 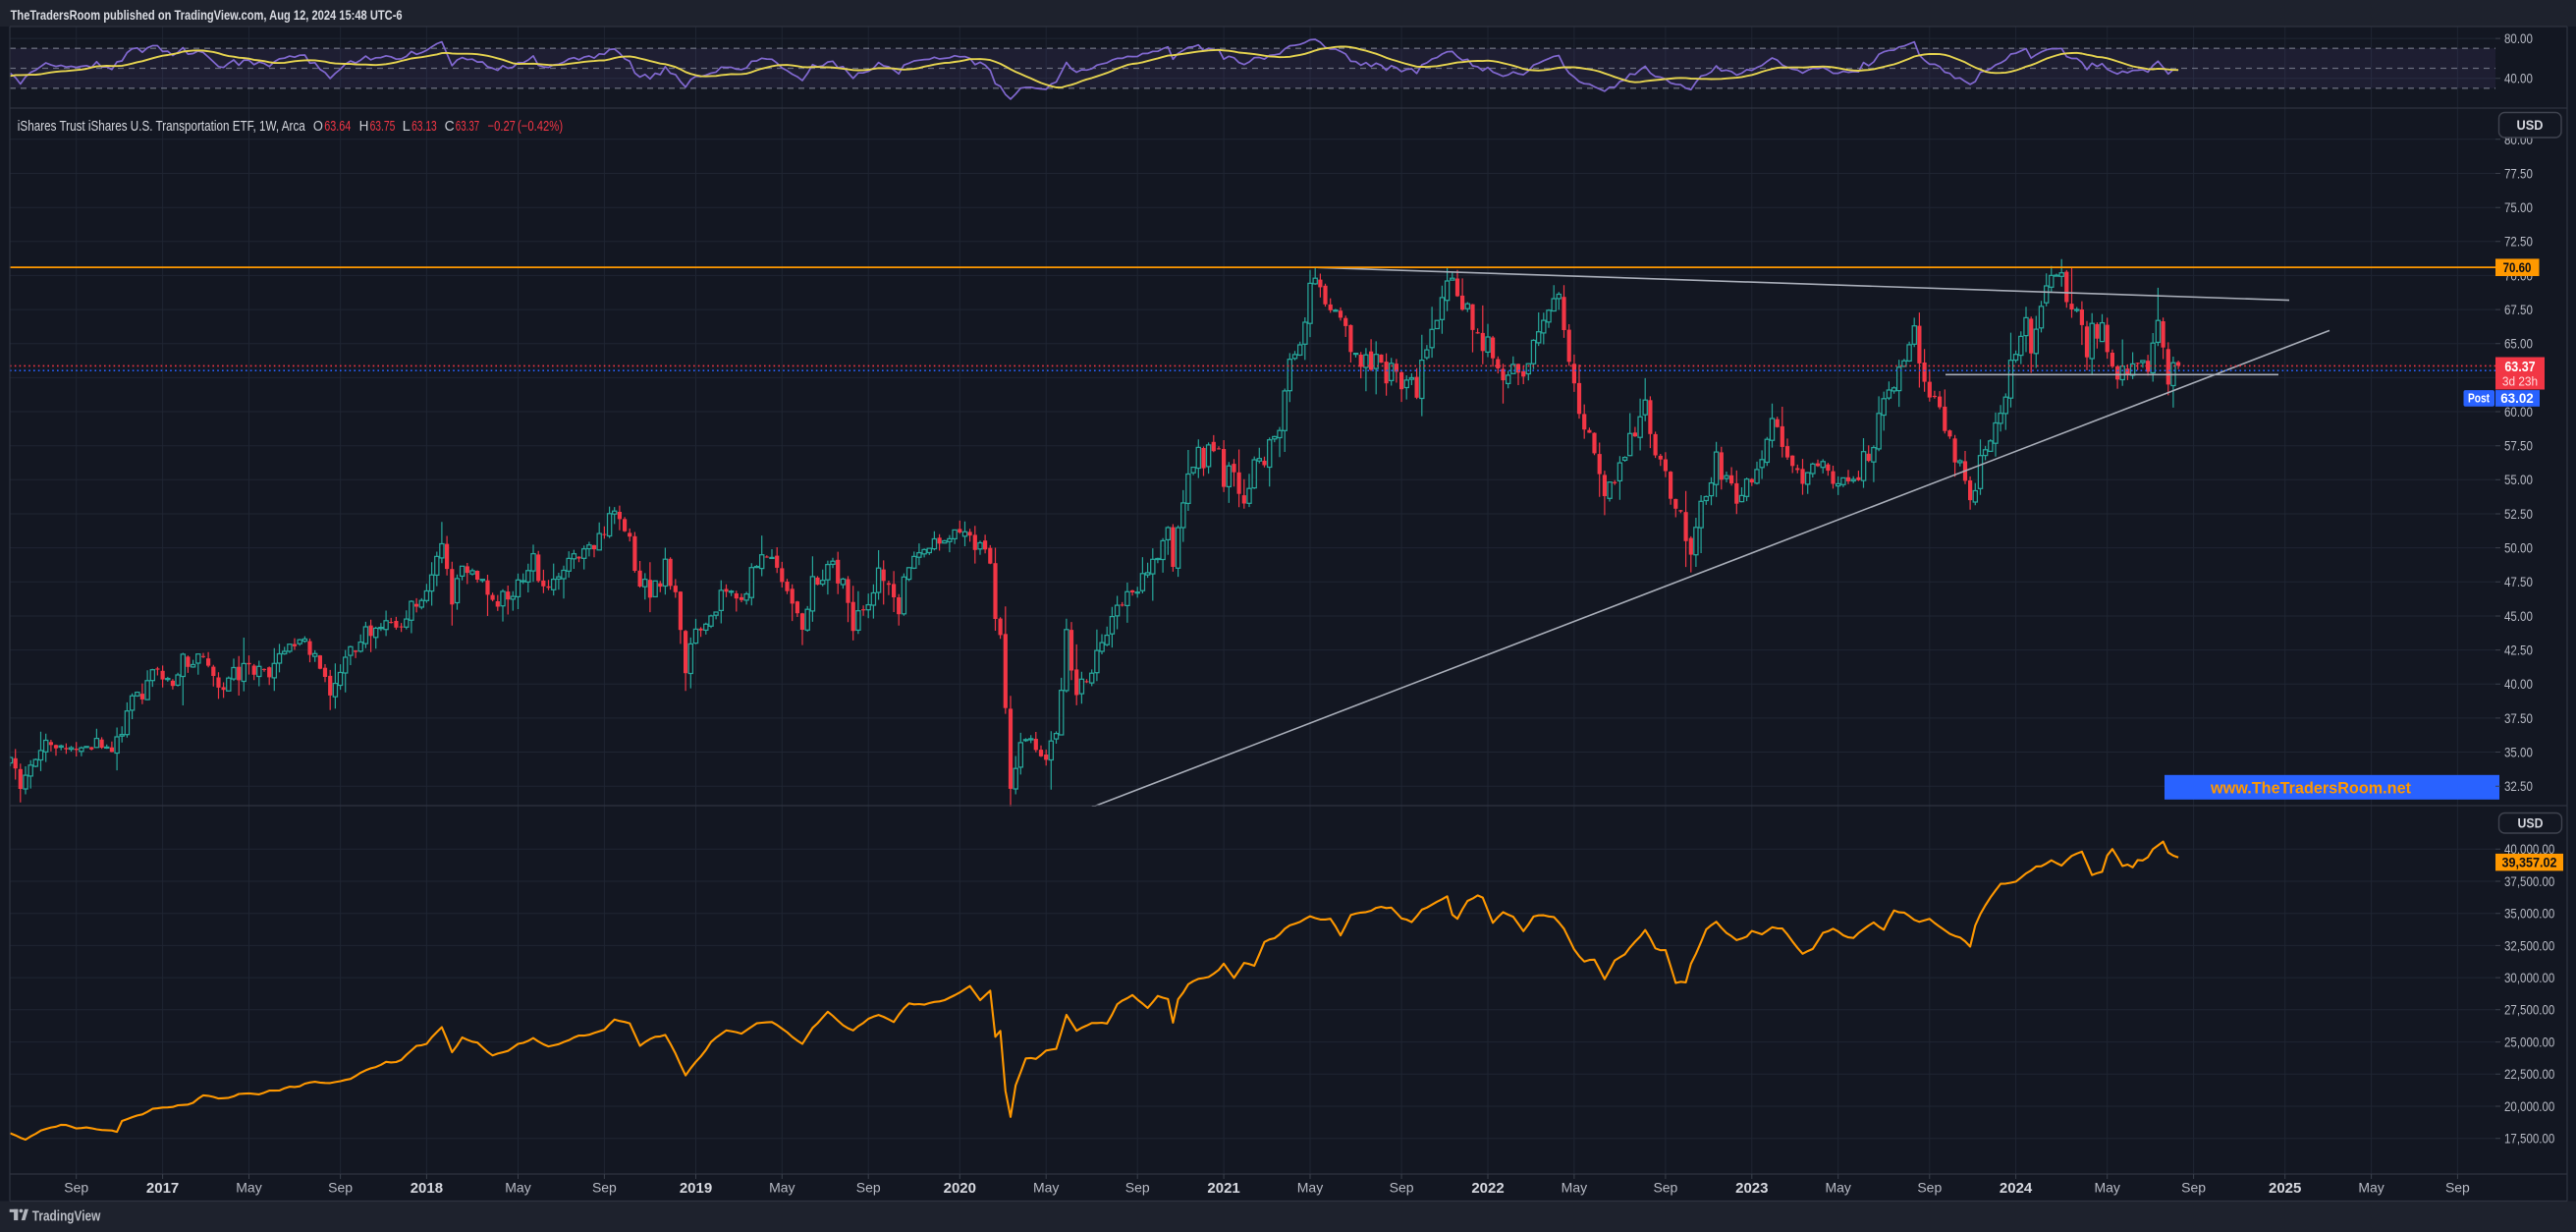 What do you see at coordinates (2519, 616) in the screenshot?
I see `svg-text: 45.00` at bounding box center [2519, 616].